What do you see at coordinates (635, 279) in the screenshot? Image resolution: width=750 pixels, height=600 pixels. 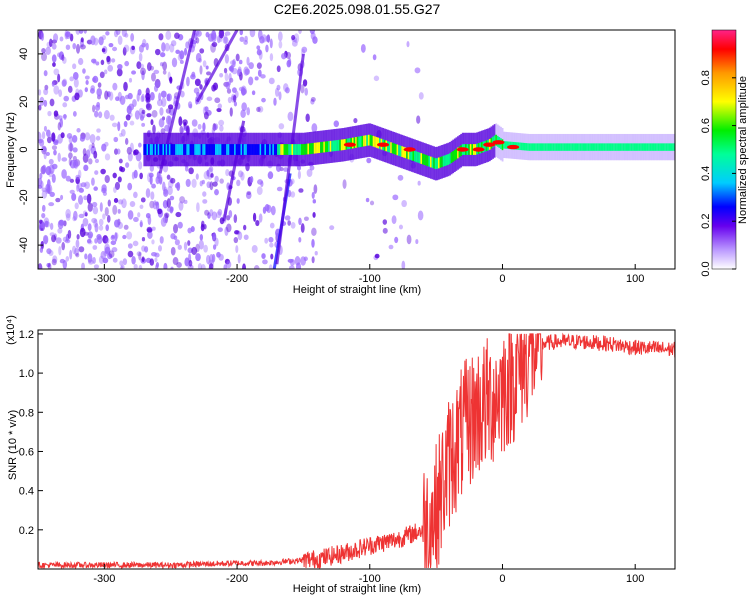 I see `x-tick-label: 100` at bounding box center [635, 279].